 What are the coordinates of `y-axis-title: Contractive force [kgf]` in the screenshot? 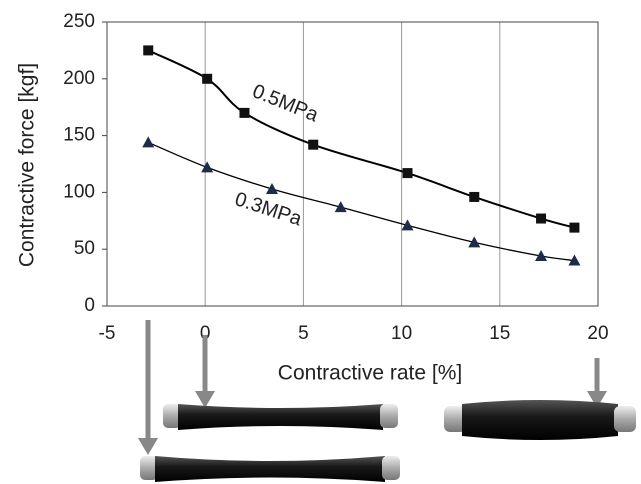 It's located at (27, 165).